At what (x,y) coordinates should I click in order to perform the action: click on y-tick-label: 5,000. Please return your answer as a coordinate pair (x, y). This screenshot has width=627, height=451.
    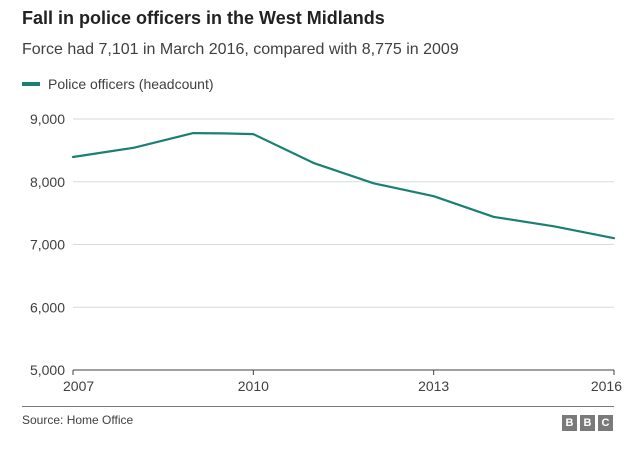
    Looking at the image, I should click on (47, 370).